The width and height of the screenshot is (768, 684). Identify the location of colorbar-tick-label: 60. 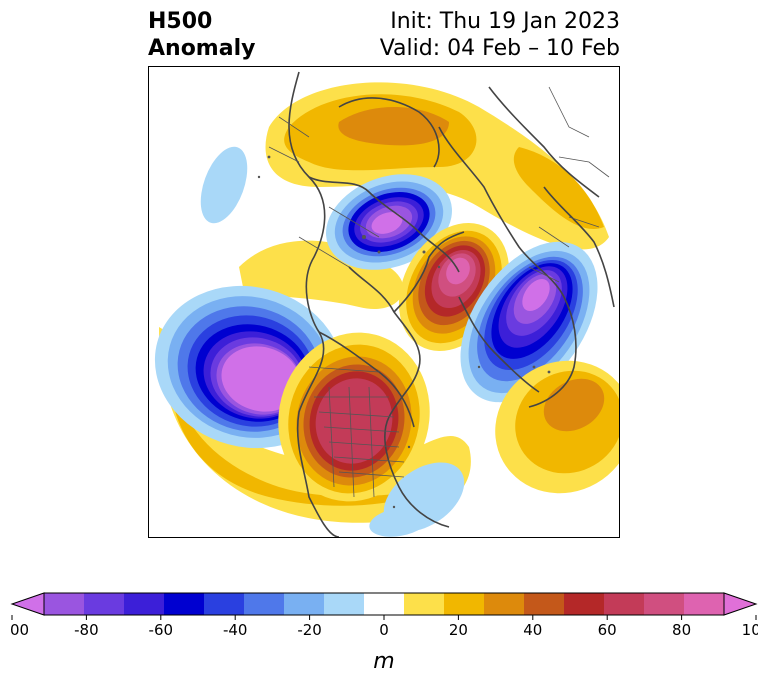
(607, 630).